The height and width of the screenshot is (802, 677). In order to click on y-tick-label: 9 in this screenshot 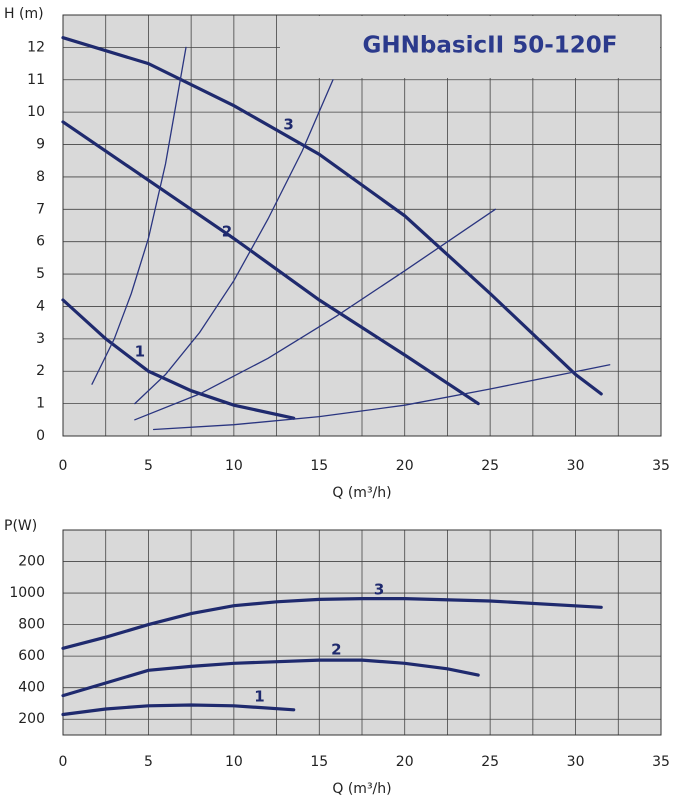, I will do `click(40, 145)`.